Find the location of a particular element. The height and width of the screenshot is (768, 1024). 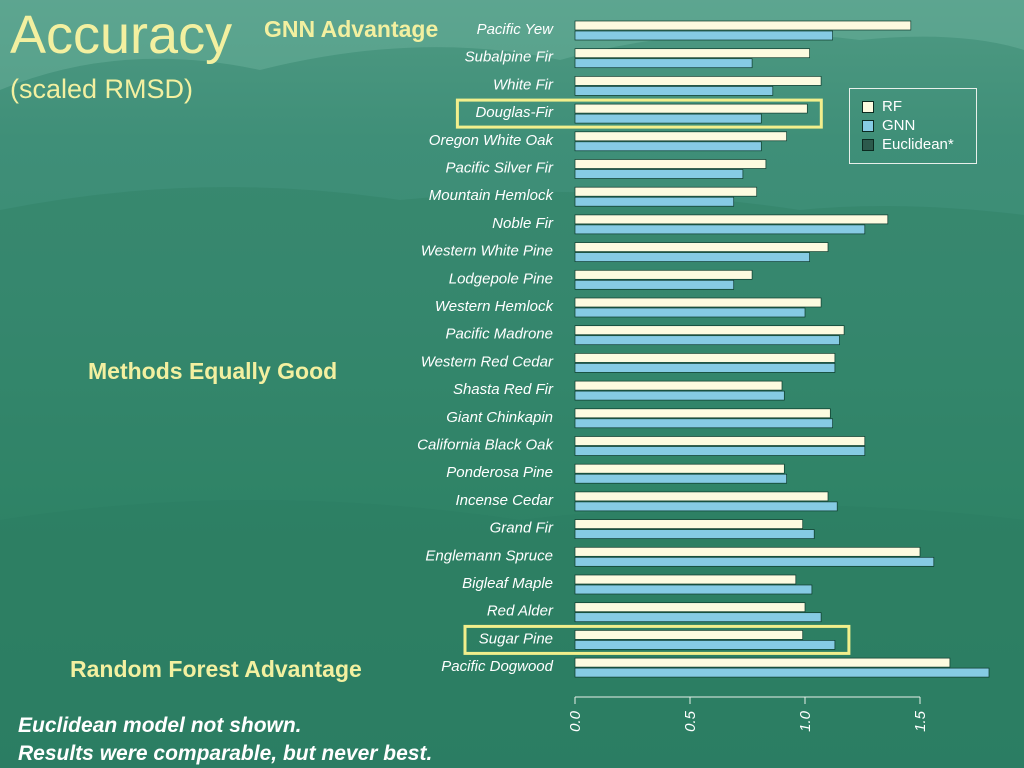

chart-legend: RF GNN Euclidean* is located at coordinates (913, 126).